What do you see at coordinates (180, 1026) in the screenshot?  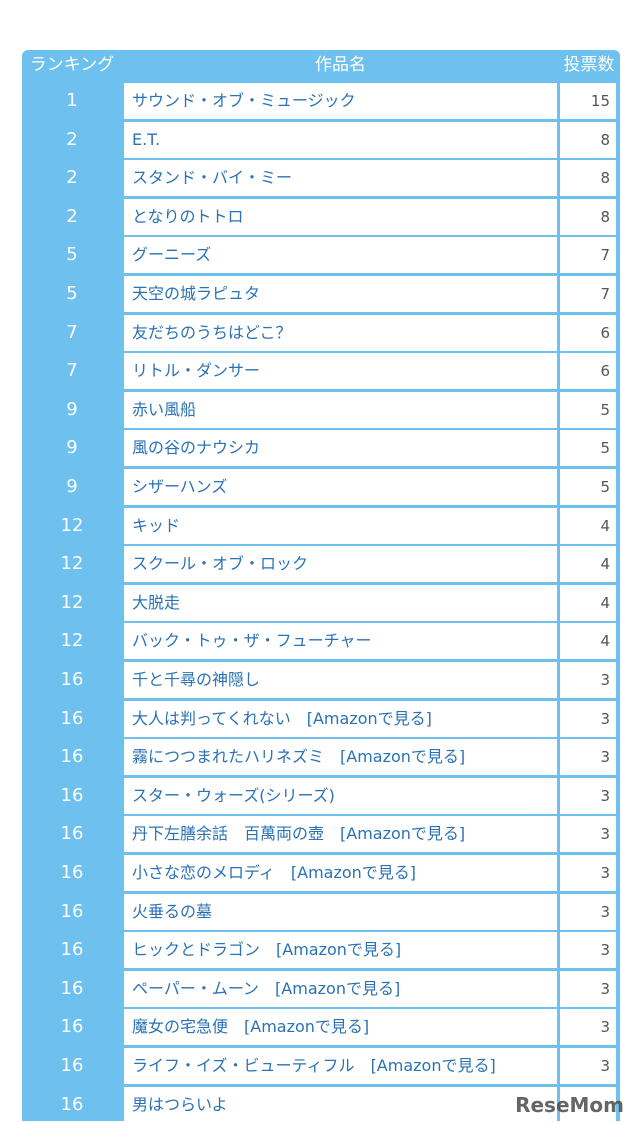 I see `title: 魔女の宅急便` at bounding box center [180, 1026].